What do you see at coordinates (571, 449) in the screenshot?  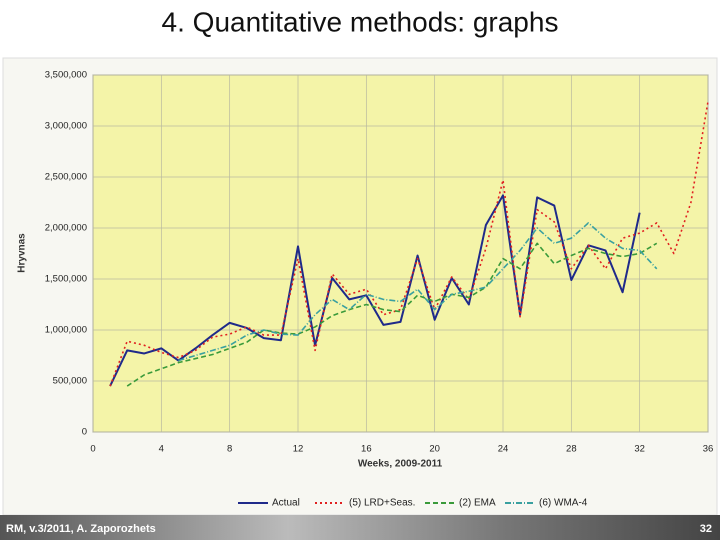 I see `x-tick-label: 28` at bounding box center [571, 449].